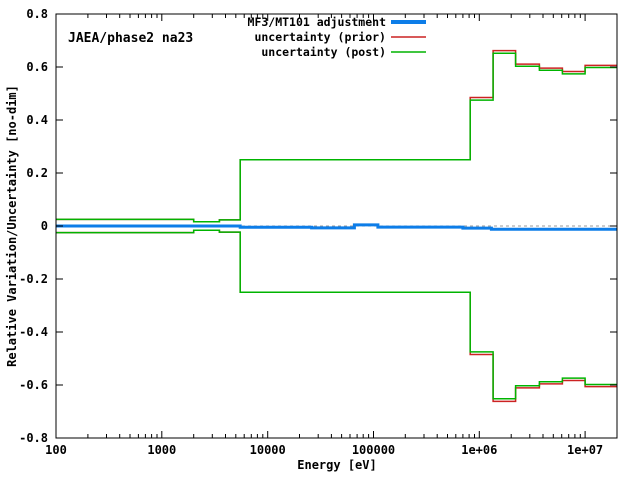 This screenshot has width=640, height=480. I want to click on x-tick-label: 10000, so click(268, 450).